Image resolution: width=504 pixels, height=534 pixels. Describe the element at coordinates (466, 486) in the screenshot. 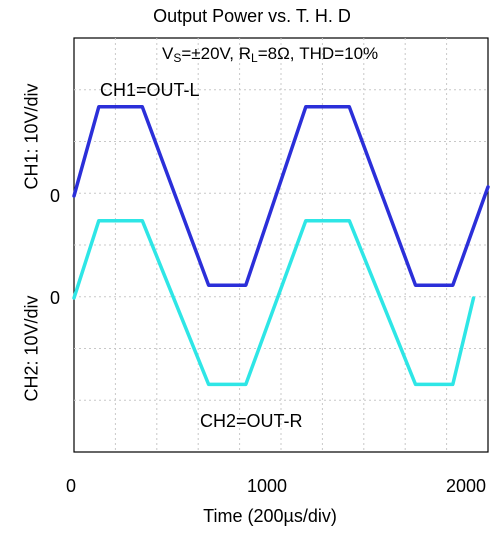

I see `x-tick-2000: 2000` at that location.